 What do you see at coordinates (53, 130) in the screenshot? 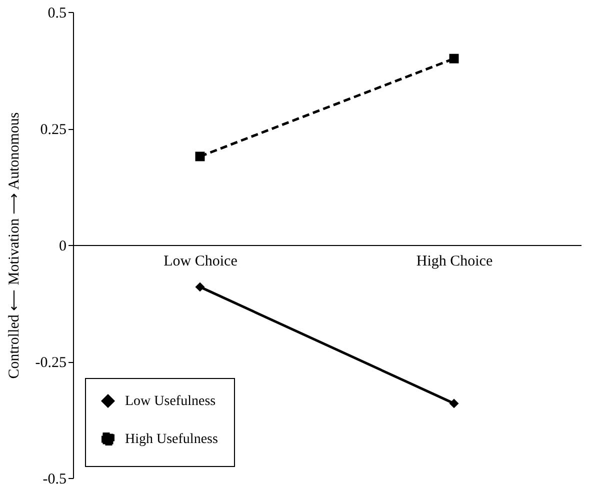
I see `y-tick-label: 0.25` at bounding box center [53, 130].